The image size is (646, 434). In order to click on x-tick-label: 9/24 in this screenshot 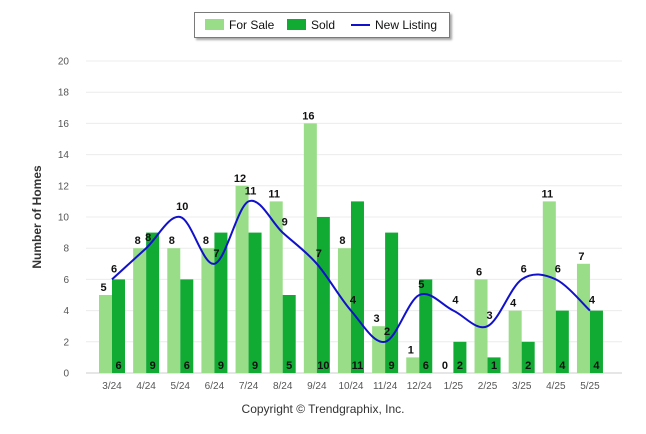, I will do `click(317, 386)`.